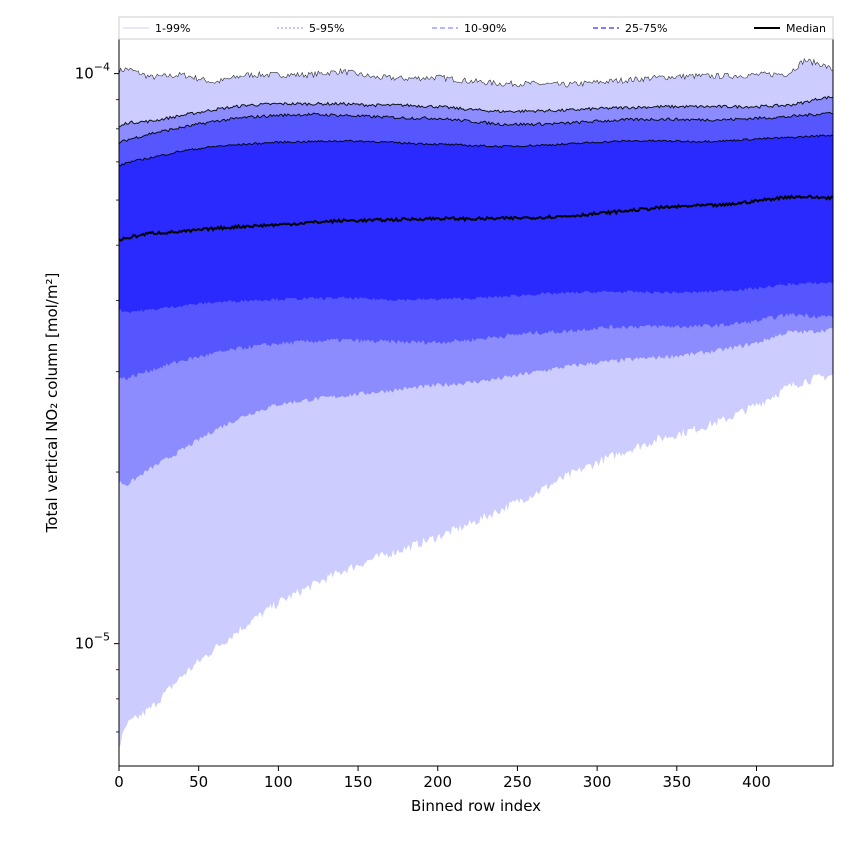  I want to click on legend-label: 1-99%, so click(172, 28).